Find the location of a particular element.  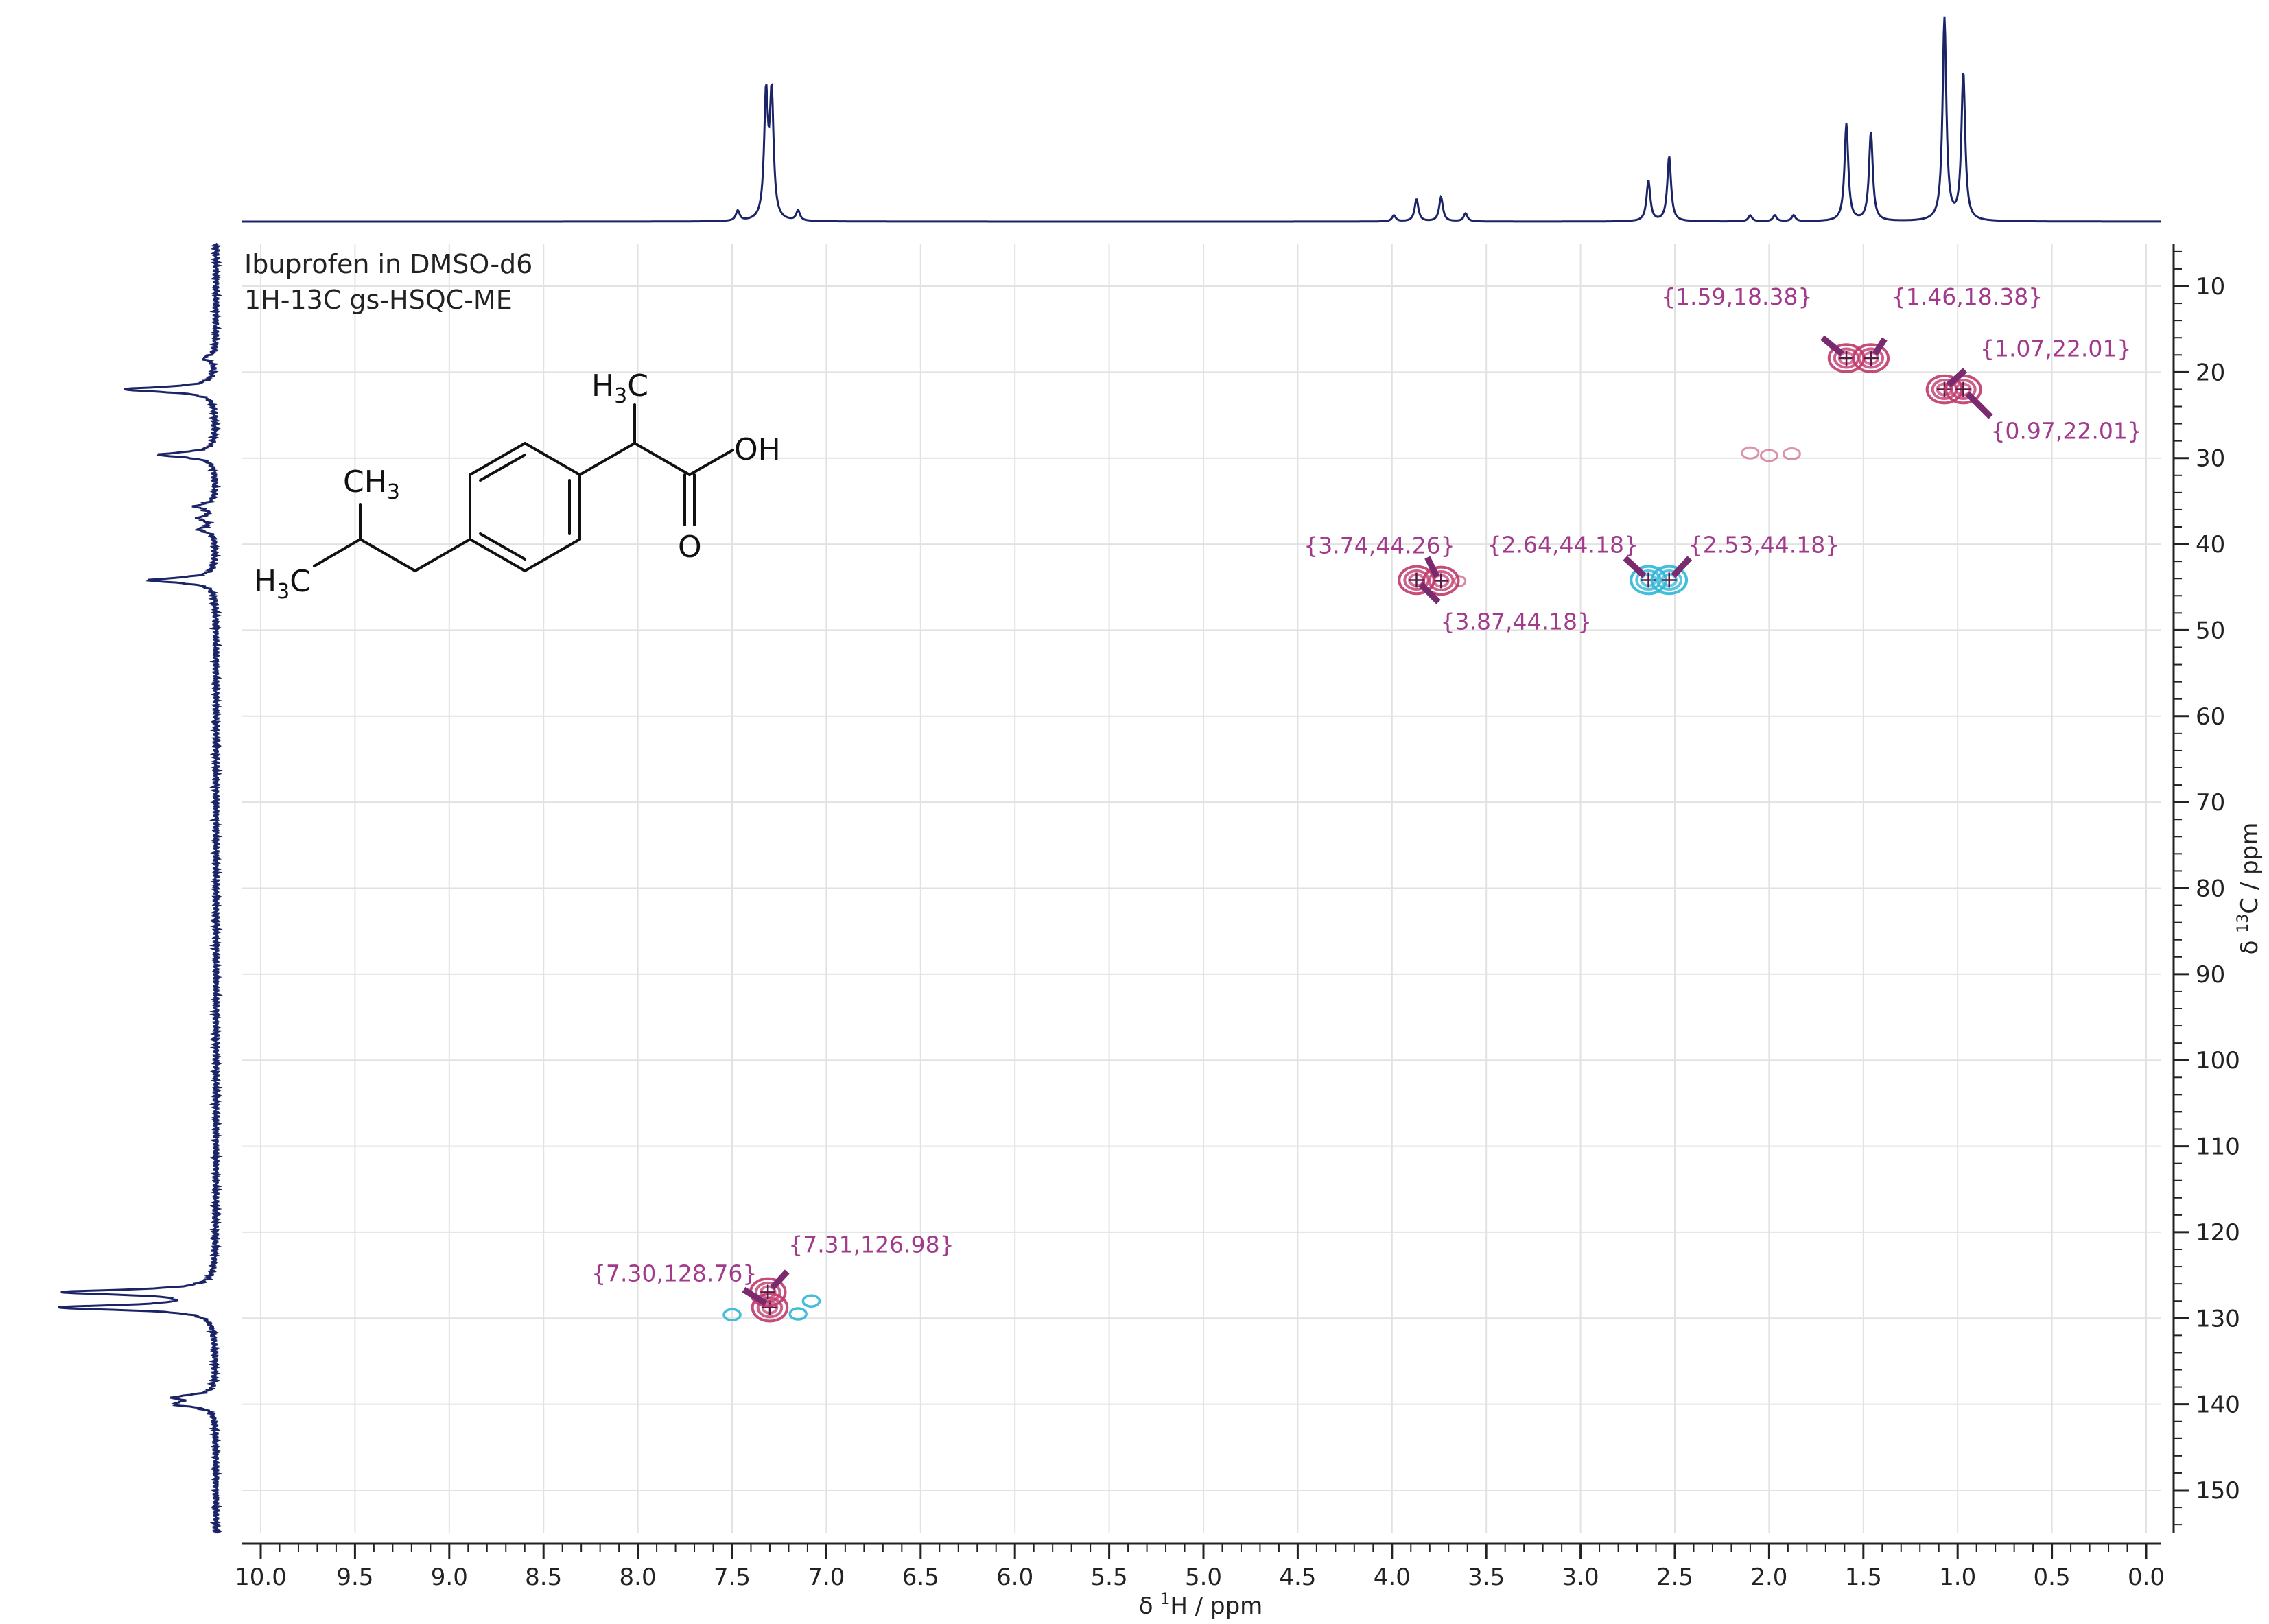

x-tick-label: 0.5 is located at coordinates (2052, 1577).